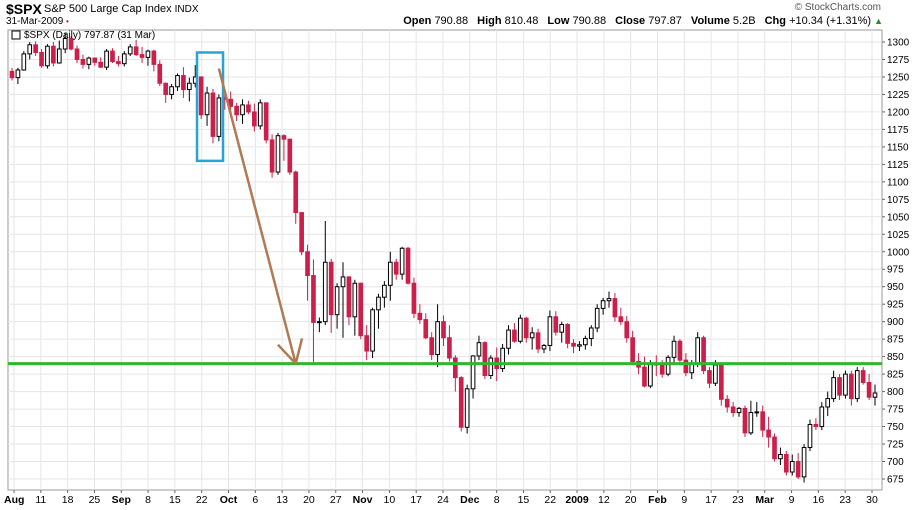 The width and height of the screenshot is (913, 510). What do you see at coordinates (604, 500) in the screenshot?
I see `x-tick-label: 12` at bounding box center [604, 500].